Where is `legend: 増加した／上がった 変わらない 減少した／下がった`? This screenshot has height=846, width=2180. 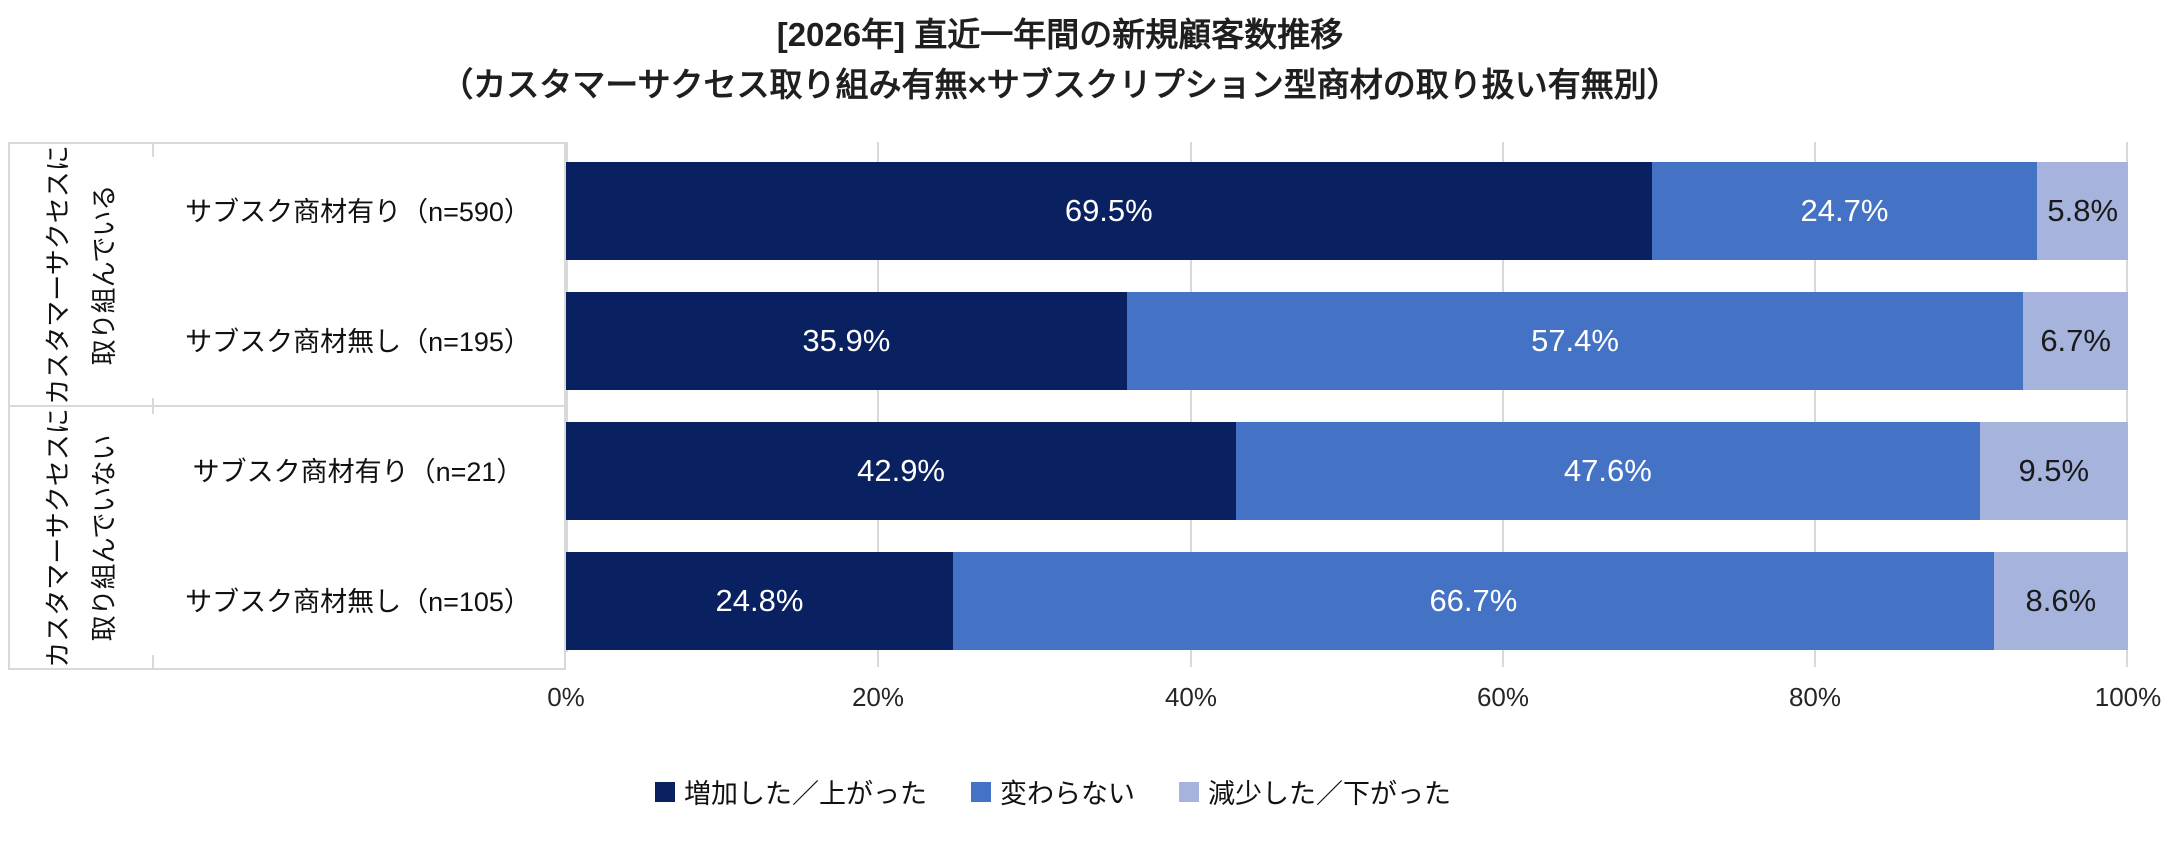 legend: 増加した／上がった 変わらない 減少した／下がった is located at coordinates (1053, 791).